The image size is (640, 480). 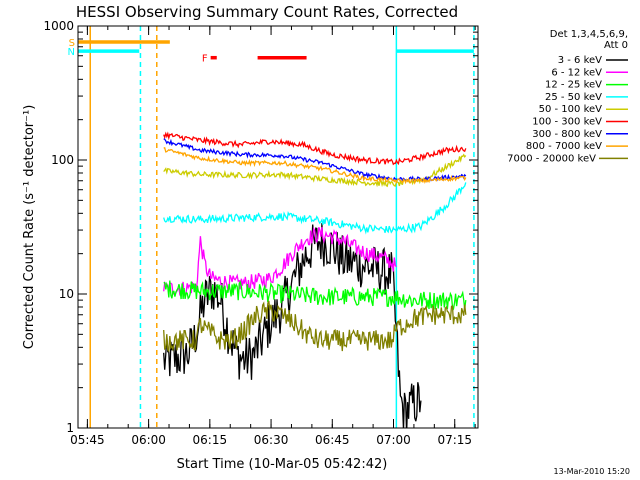 I want to click on x-tick-label-6: 07:15, so click(x=454, y=440).